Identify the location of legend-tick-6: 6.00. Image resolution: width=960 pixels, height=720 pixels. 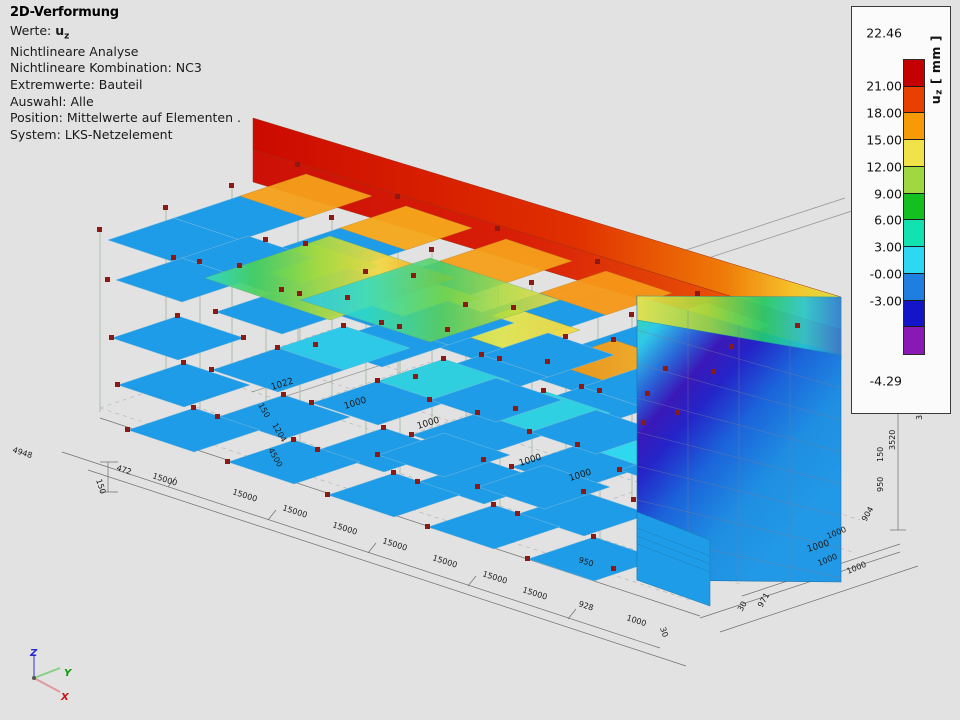
(888, 220).